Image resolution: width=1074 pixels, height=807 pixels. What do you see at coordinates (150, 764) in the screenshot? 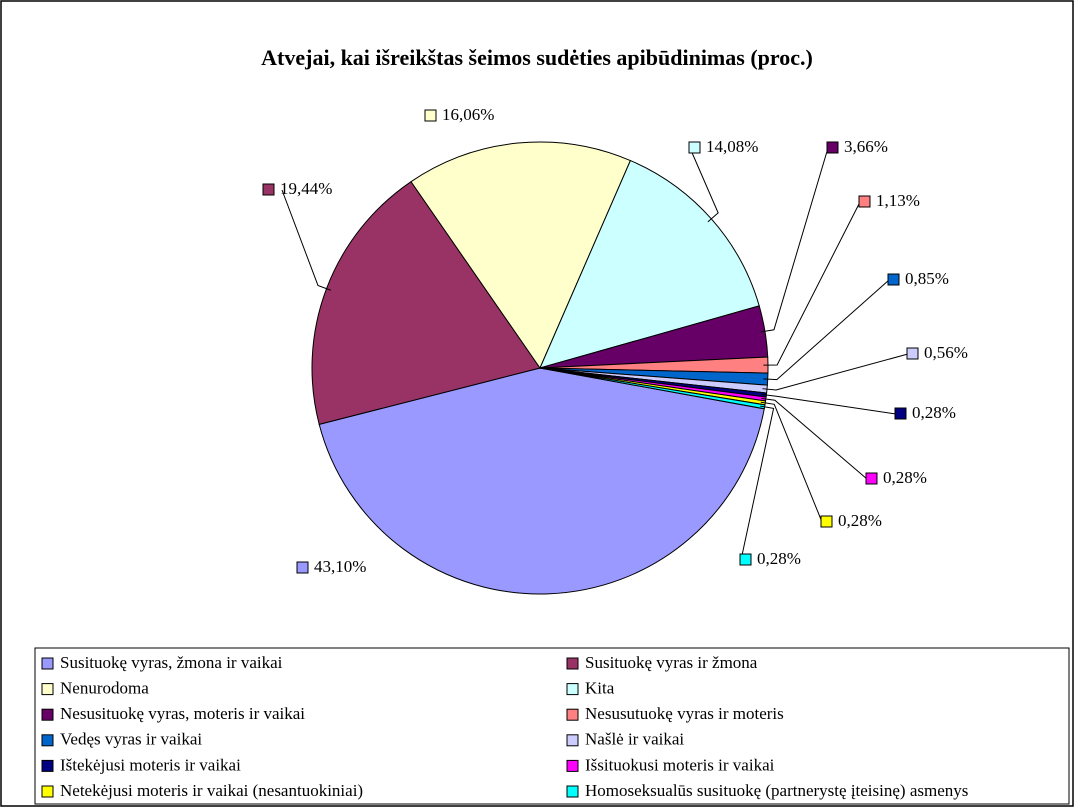
I see `legend-label: Ištekėjusi moteris ir vaikai` at bounding box center [150, 764].